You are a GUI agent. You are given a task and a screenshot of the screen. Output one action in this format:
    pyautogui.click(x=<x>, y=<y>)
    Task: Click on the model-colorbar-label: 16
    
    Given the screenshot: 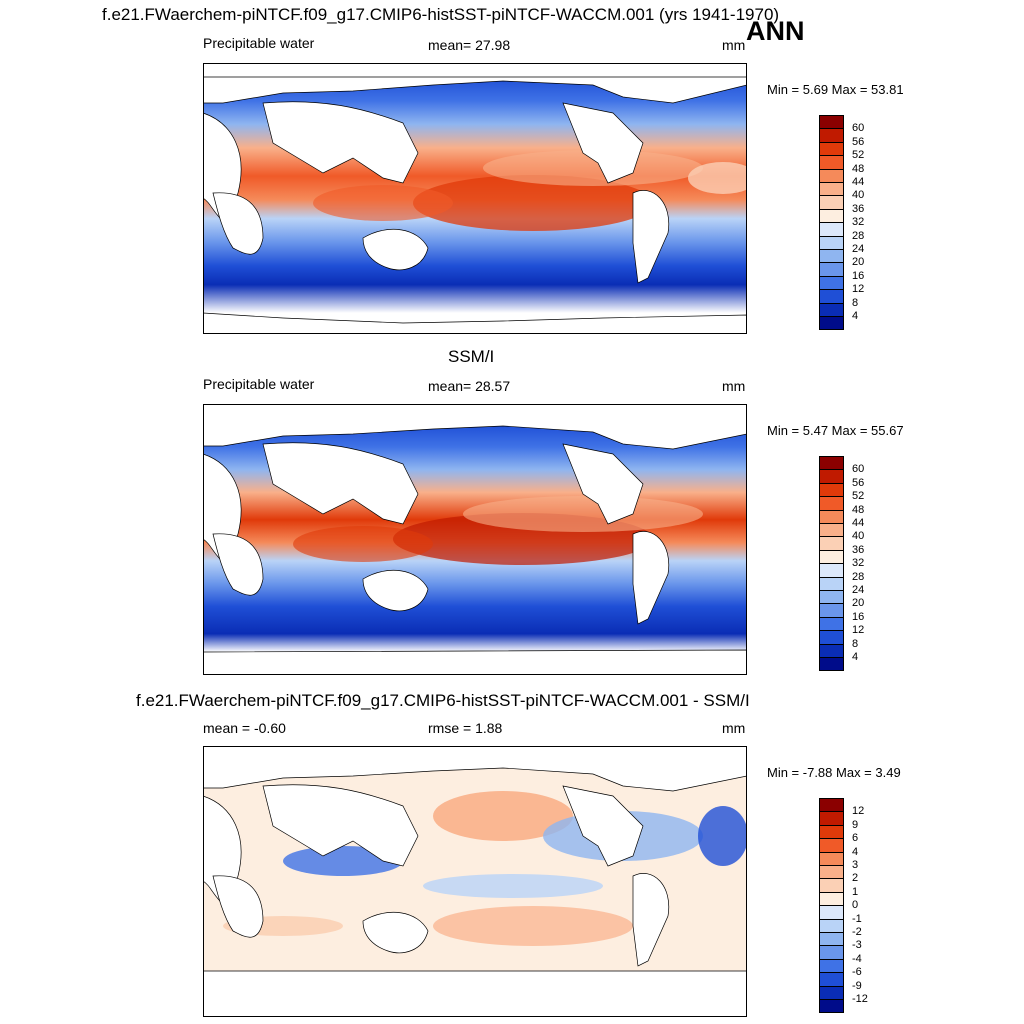 What is the action you would take?
    pyautogui.click(x=858, y=275)
    